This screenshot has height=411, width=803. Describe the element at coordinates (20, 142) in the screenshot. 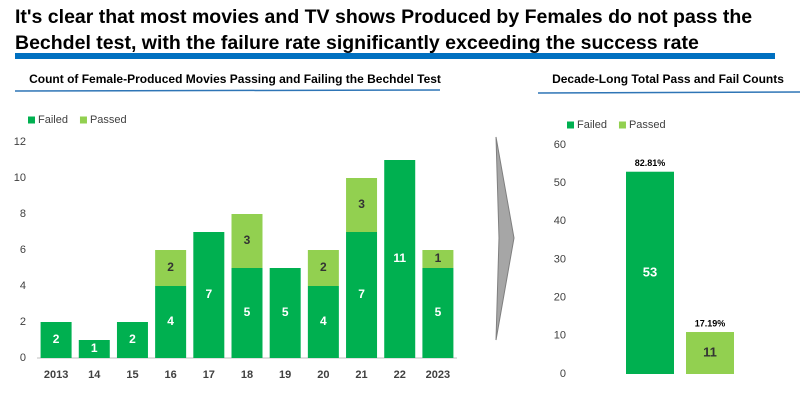

I see `y-tick-label: 12` at that location.